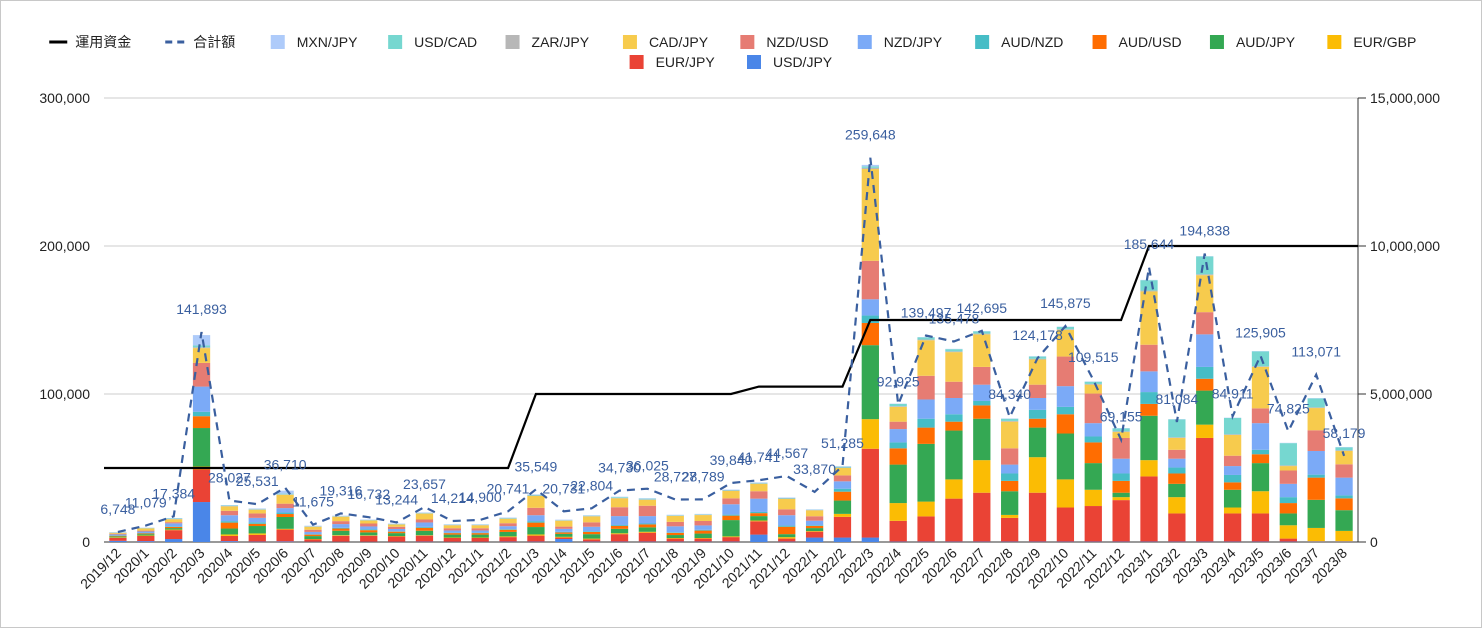 This screenshot has width=1482, height=628. I want to click on total-data-label: 113,071, so click(1316, 352).